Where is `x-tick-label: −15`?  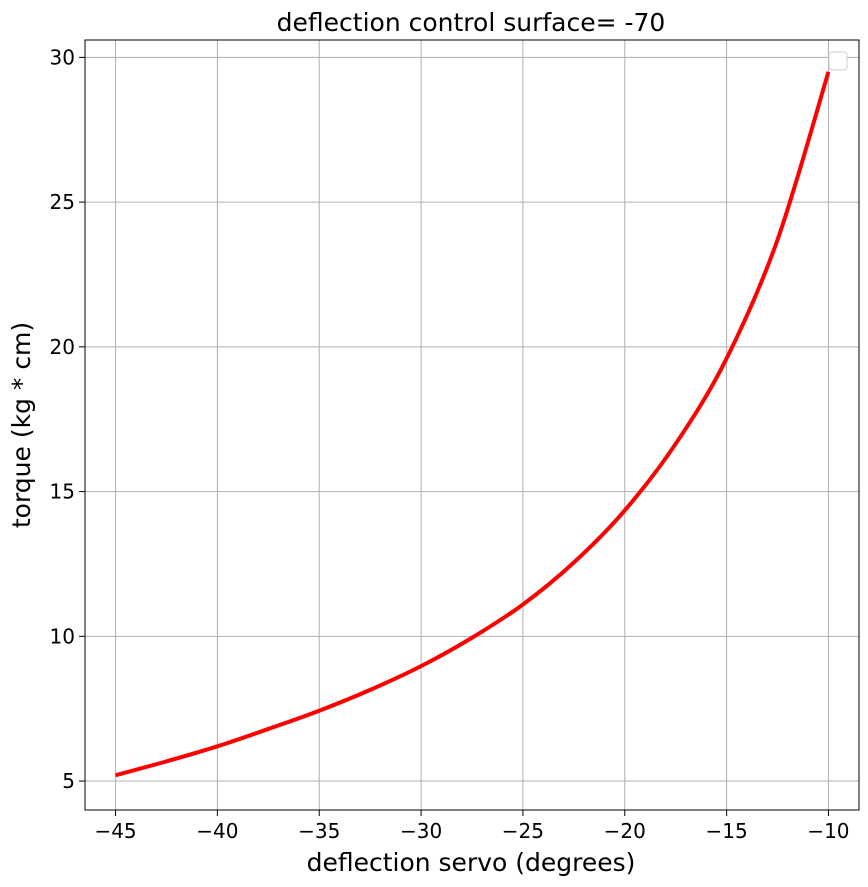 x-tick-label: −15 is located at coordinates (726, 831).